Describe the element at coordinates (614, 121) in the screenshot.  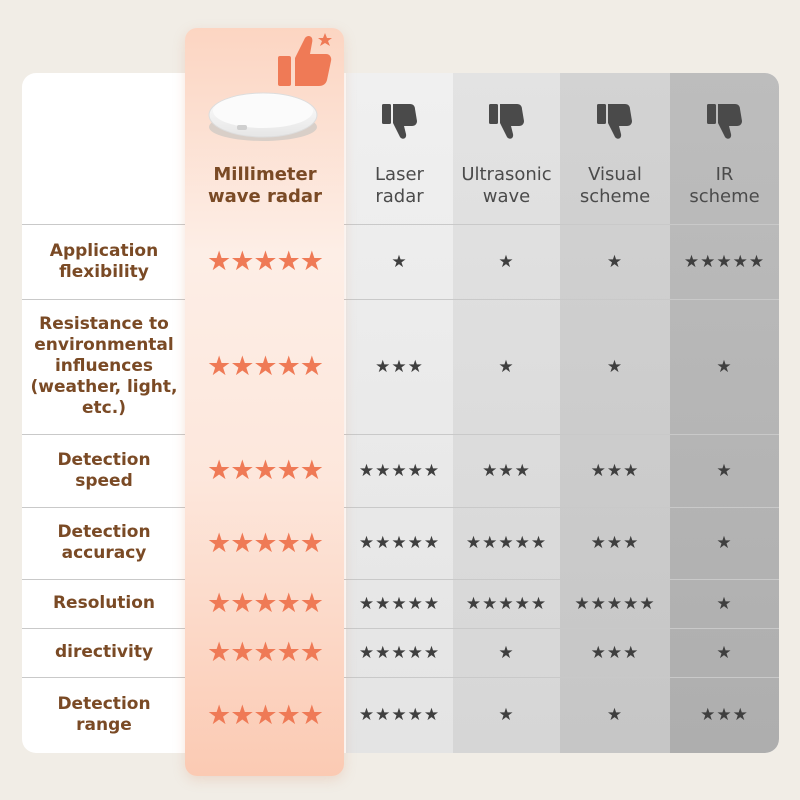
I see `thumbs-down-icon` at that location.